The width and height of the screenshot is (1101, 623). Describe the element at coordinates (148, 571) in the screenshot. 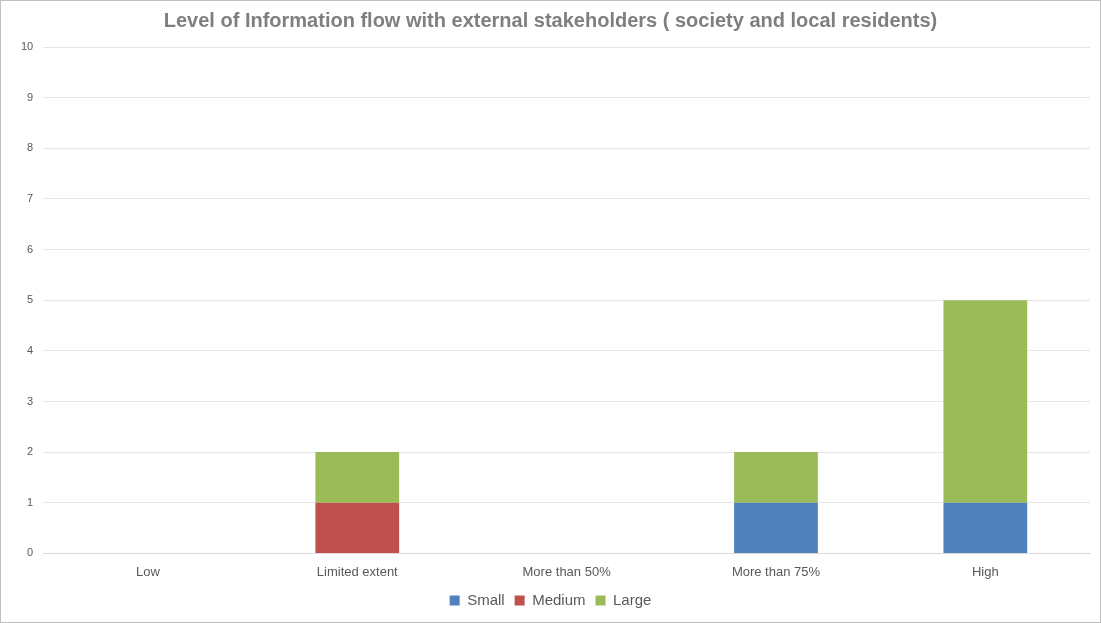

I see `x-tick-label: Low` at that location.